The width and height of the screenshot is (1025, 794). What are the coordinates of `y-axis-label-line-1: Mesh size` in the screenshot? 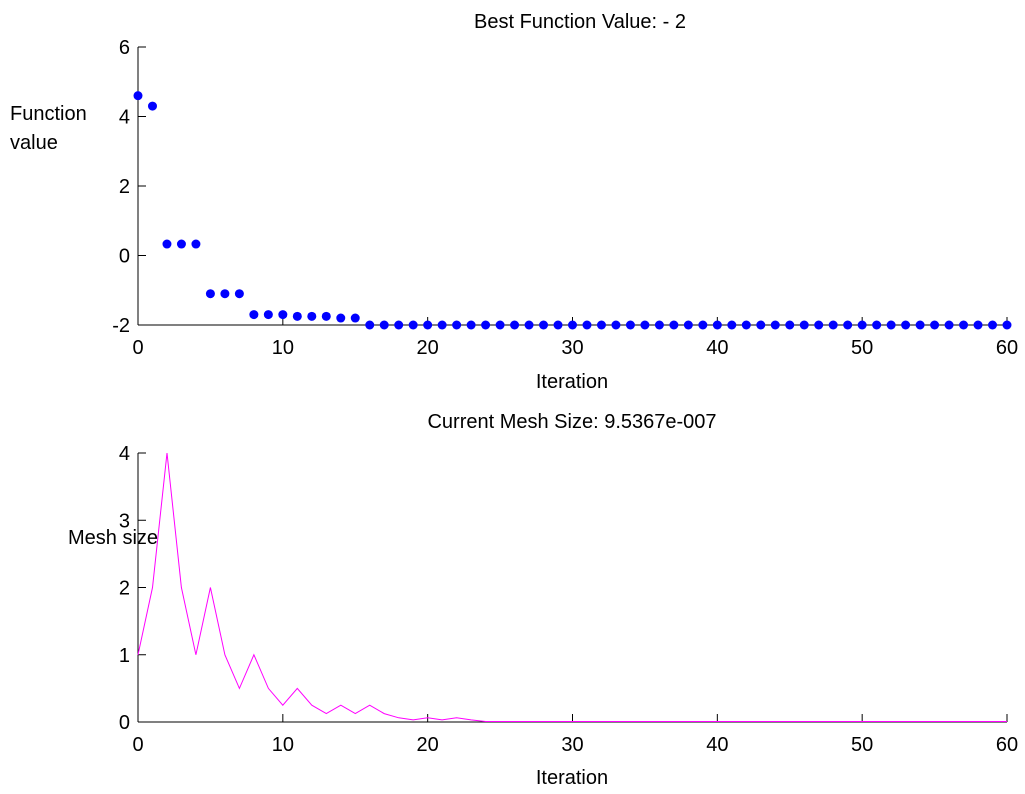 It's located at (113, 538).